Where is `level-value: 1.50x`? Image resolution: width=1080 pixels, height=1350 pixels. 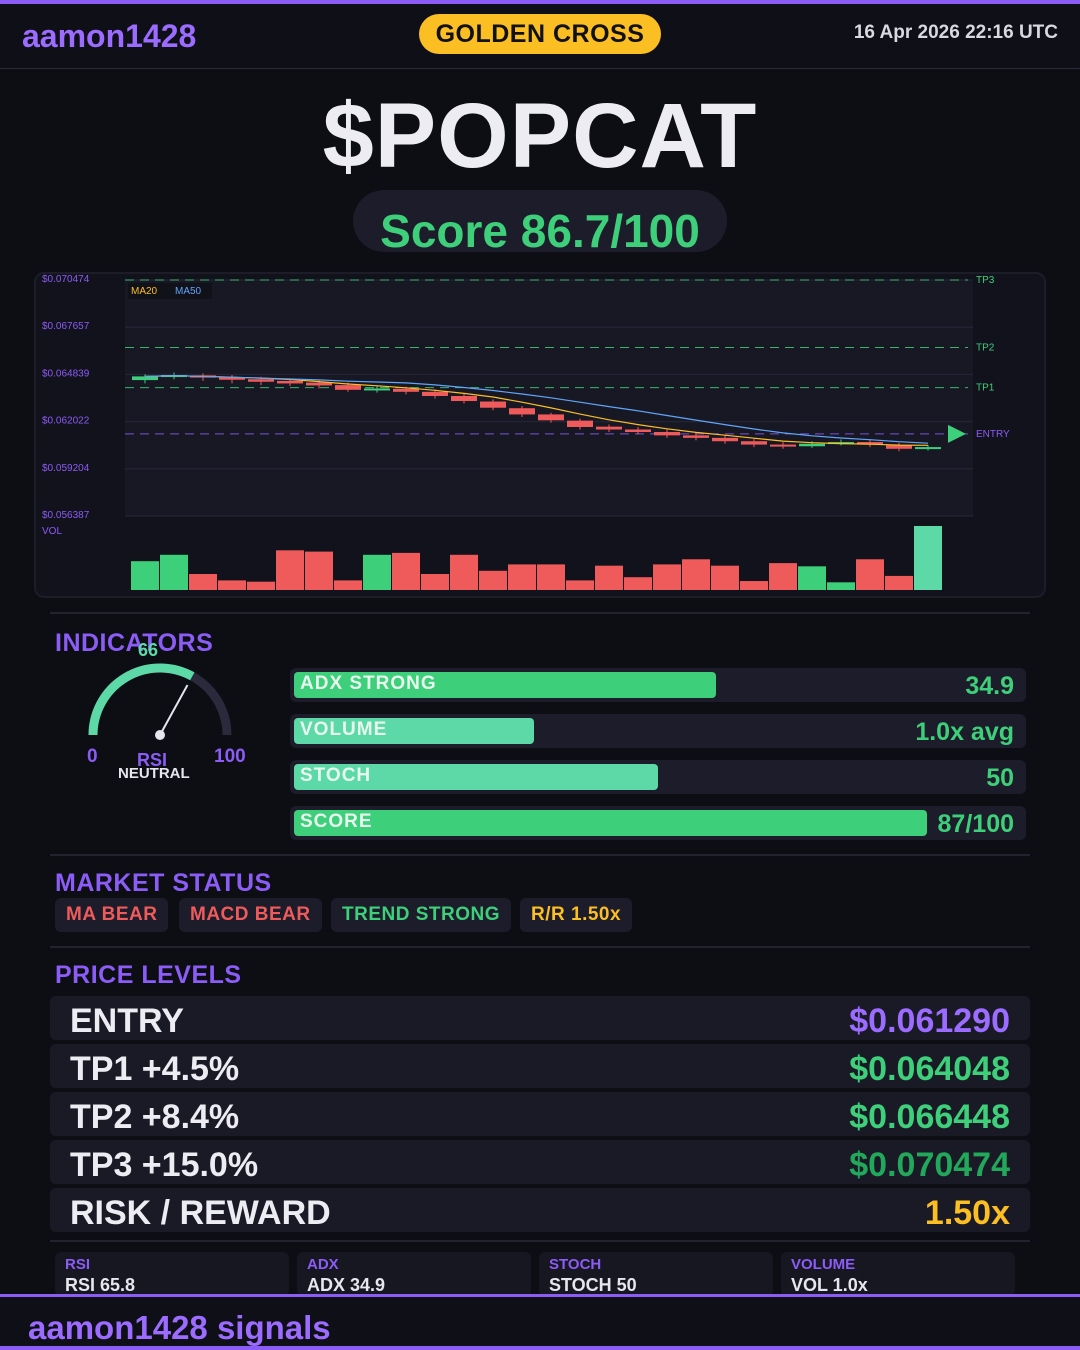 level-value: 1.50x is located at coordinates (967, 1213).